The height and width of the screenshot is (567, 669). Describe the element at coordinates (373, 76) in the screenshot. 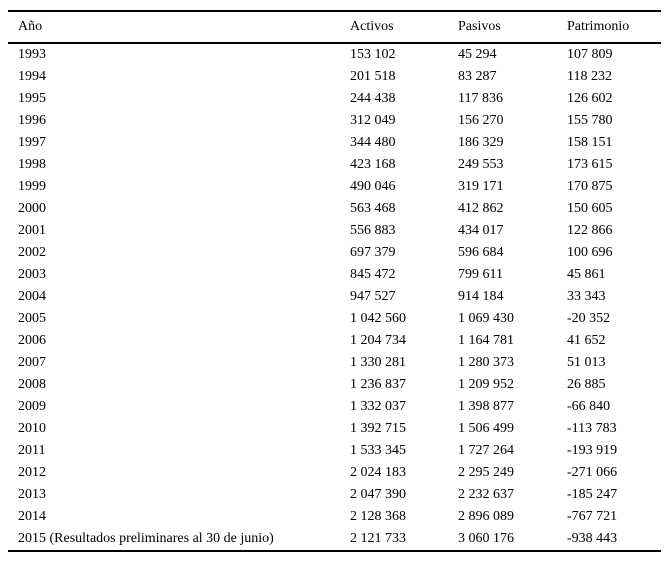

I see `cell-activos: 201 518` at that location.